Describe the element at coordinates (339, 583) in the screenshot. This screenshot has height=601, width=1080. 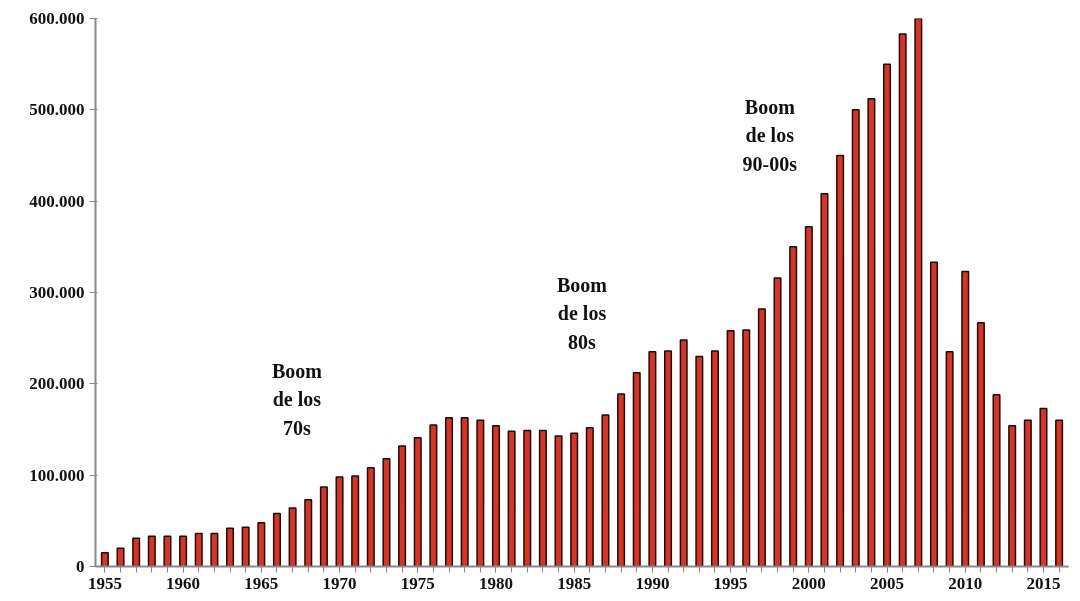
I see `x-tick-label: 1970` at that location.